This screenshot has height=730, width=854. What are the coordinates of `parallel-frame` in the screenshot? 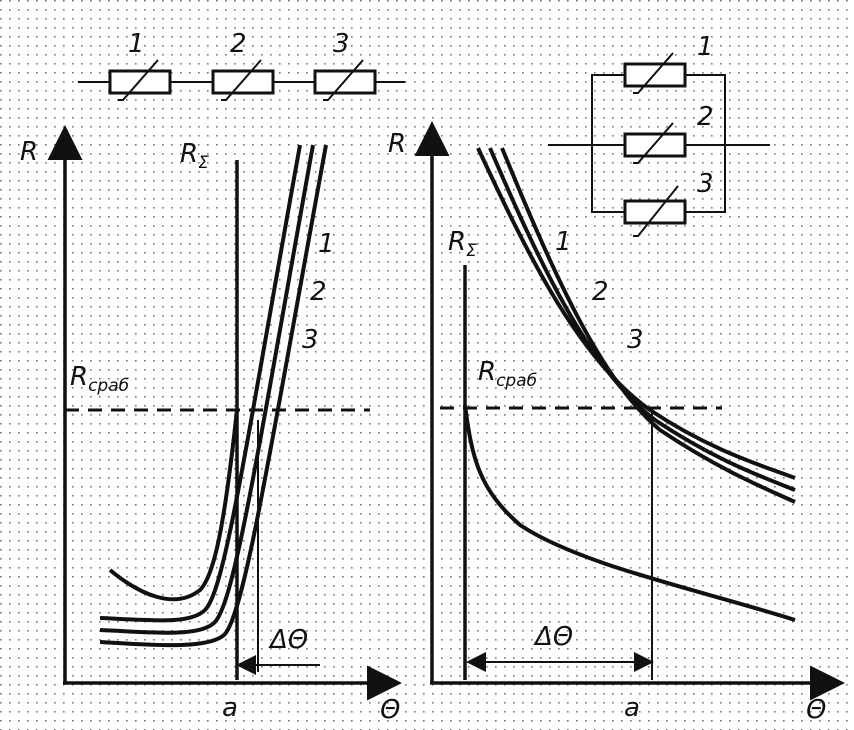 It's located at (658, 143).